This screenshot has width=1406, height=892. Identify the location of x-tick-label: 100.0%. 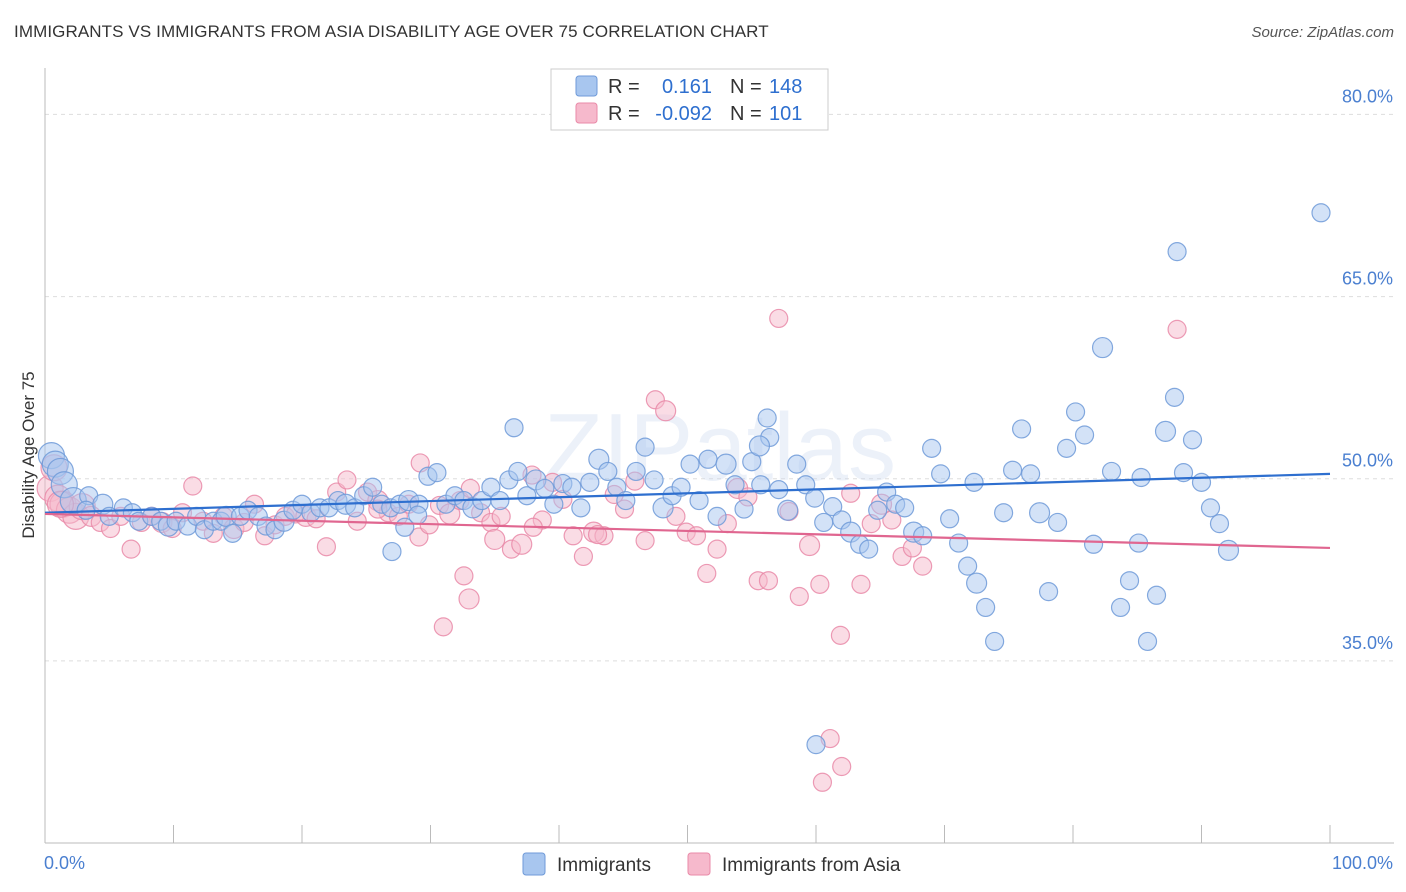
(1362, 863).